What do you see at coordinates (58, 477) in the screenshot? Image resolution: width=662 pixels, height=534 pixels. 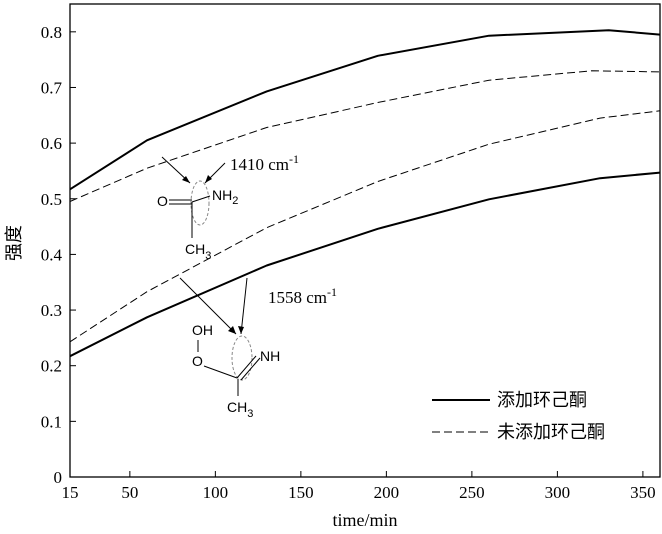 I see `y-tick-label: 0` at bounding box center [58, 477].